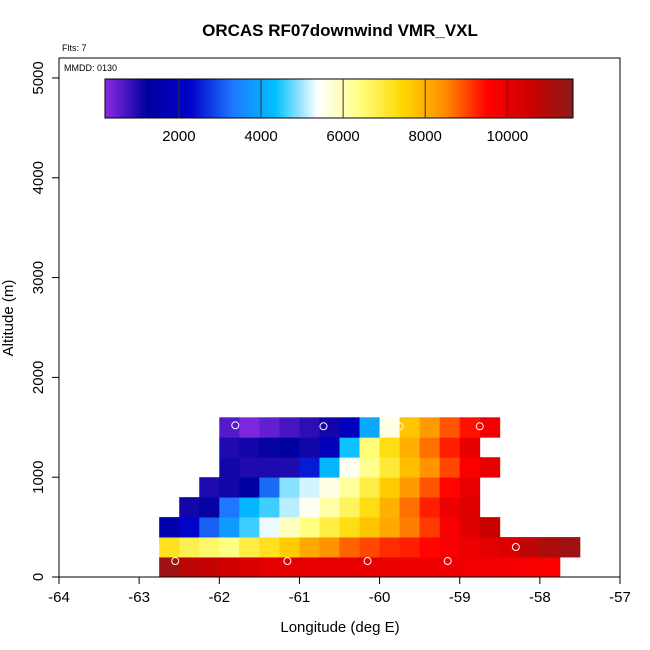 This screenshot has width=650, height=650. I want to click on y-tick-label: 3000, so click(38, 277).